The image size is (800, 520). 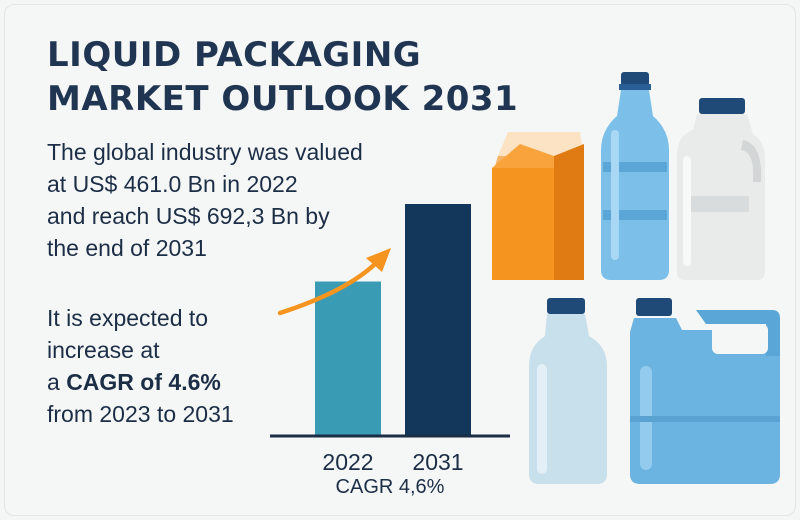 I want to click on jerrycan-icon, so click(x=705, y=391).